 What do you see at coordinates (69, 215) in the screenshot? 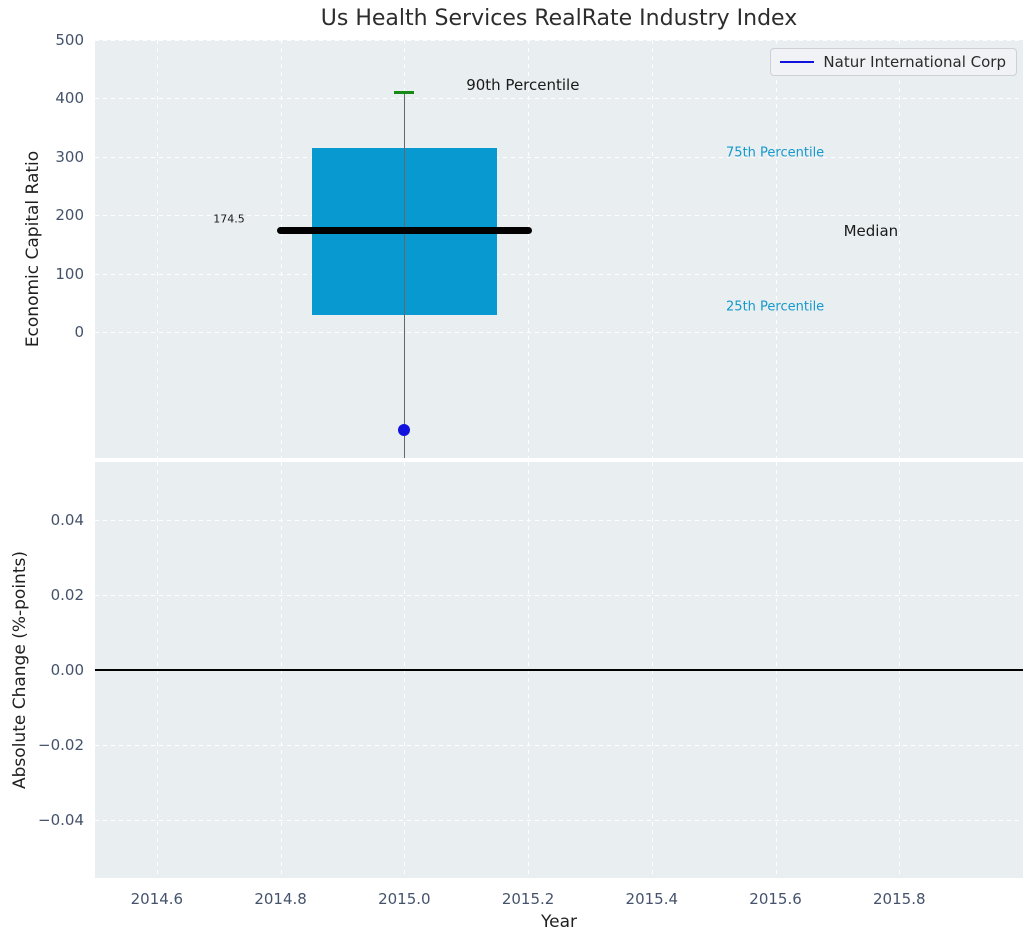
I see `y-tick-label-top: 200` at bounding box center [69, 215].